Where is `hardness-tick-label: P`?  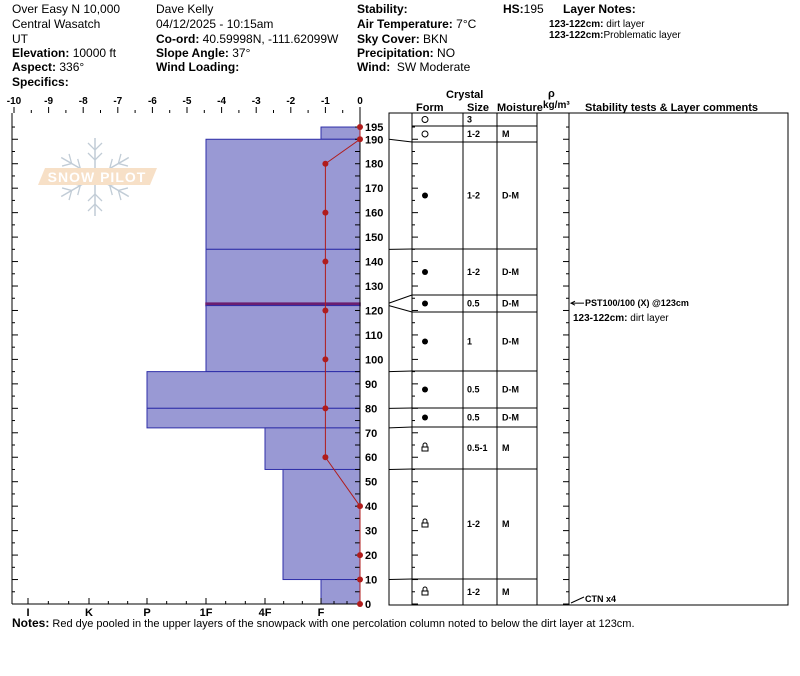 hardness-tick-label: P is located at coordinates (146, 613).